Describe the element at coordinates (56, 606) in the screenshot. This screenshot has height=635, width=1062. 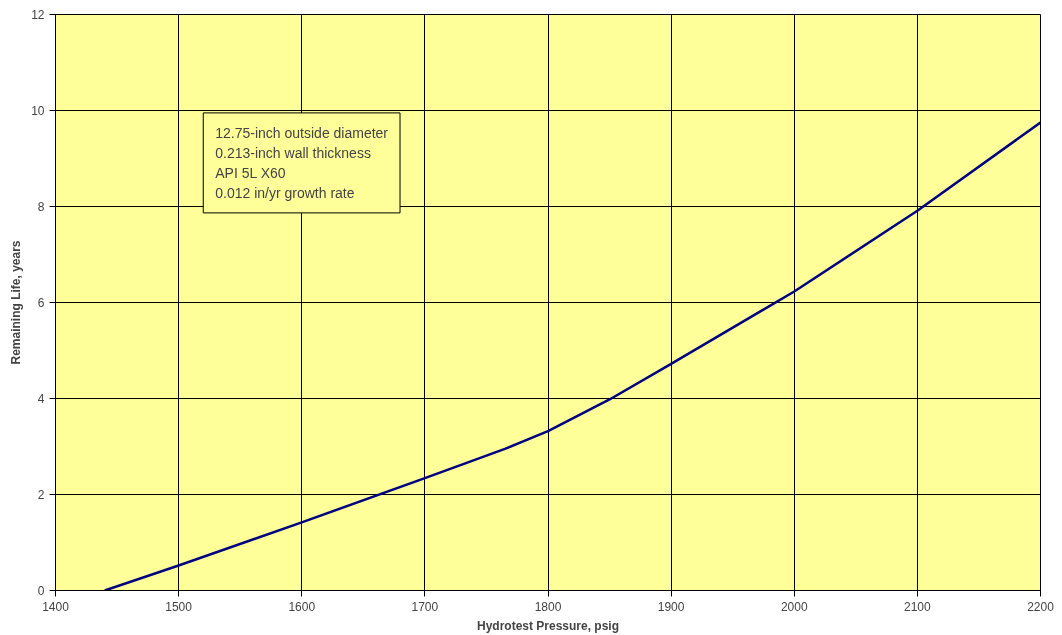
I see `x-tick-label: 1400` at that location.